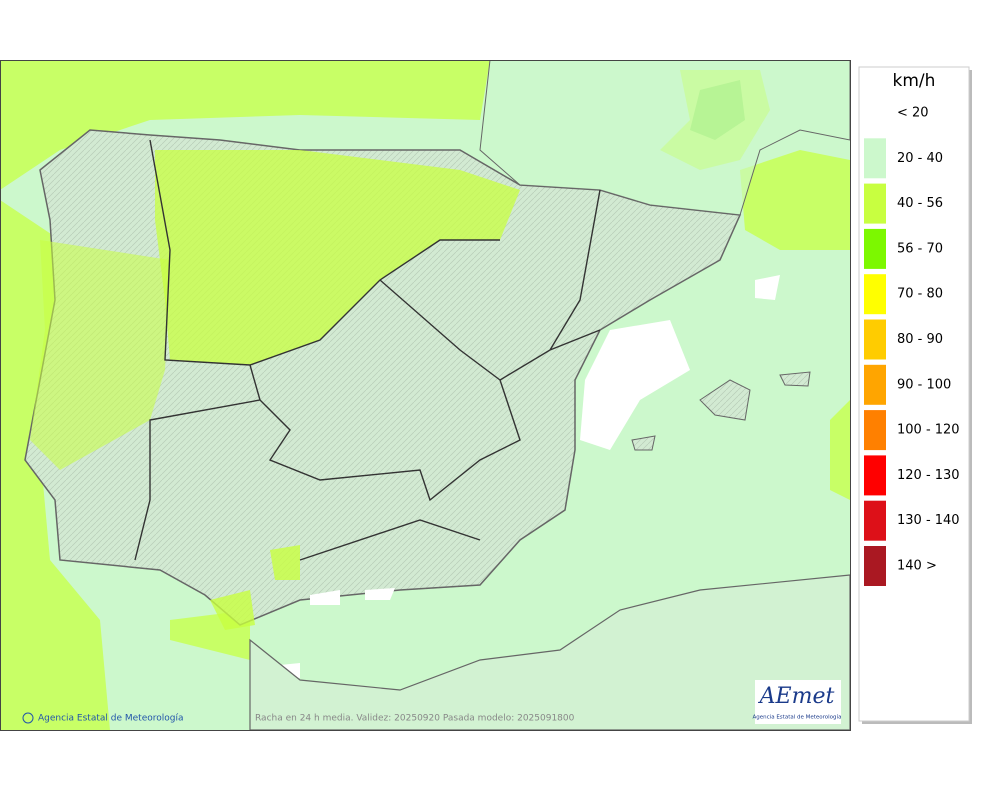  What do you see at coordinates (111, 719) in the screenshot?
I see `credit: Agencia Estatal de Meteorología` at bounding box center [111, 719].